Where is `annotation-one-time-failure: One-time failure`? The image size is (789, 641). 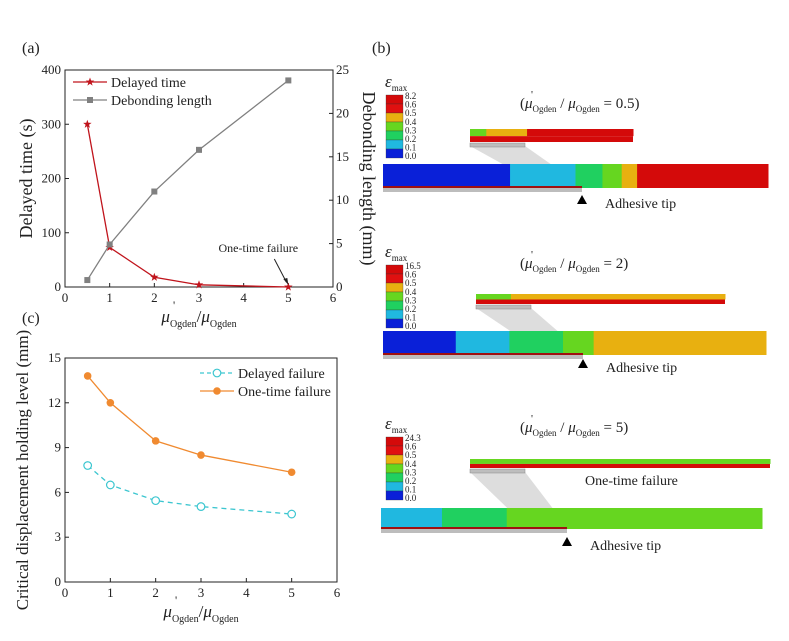
annotation-one-time-failure: One-time failure is located at coordinates (259, 248).